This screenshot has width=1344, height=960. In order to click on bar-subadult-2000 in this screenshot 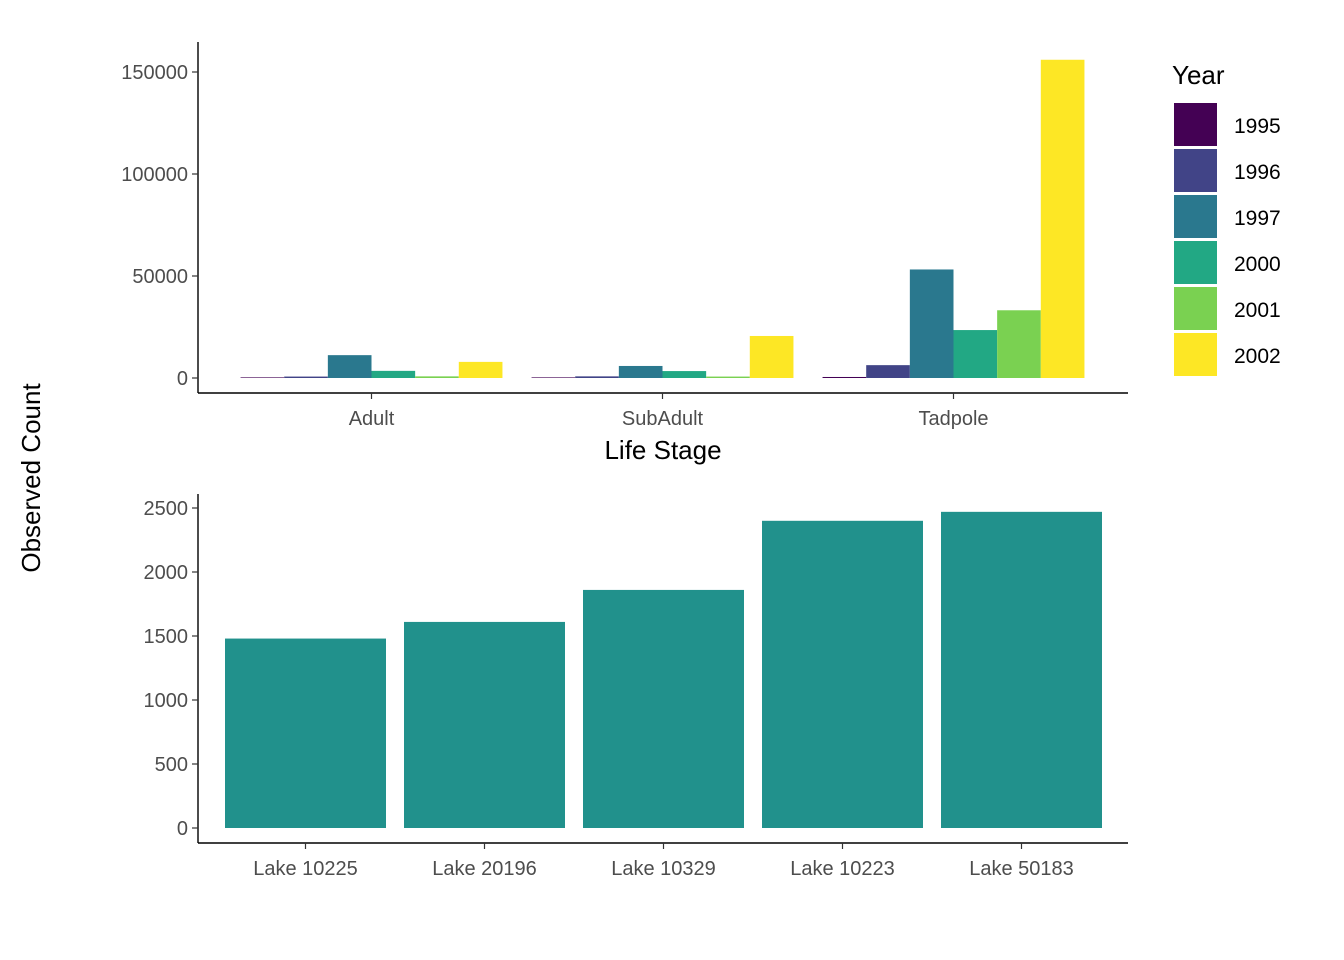, I will do `click(684, 374)`.